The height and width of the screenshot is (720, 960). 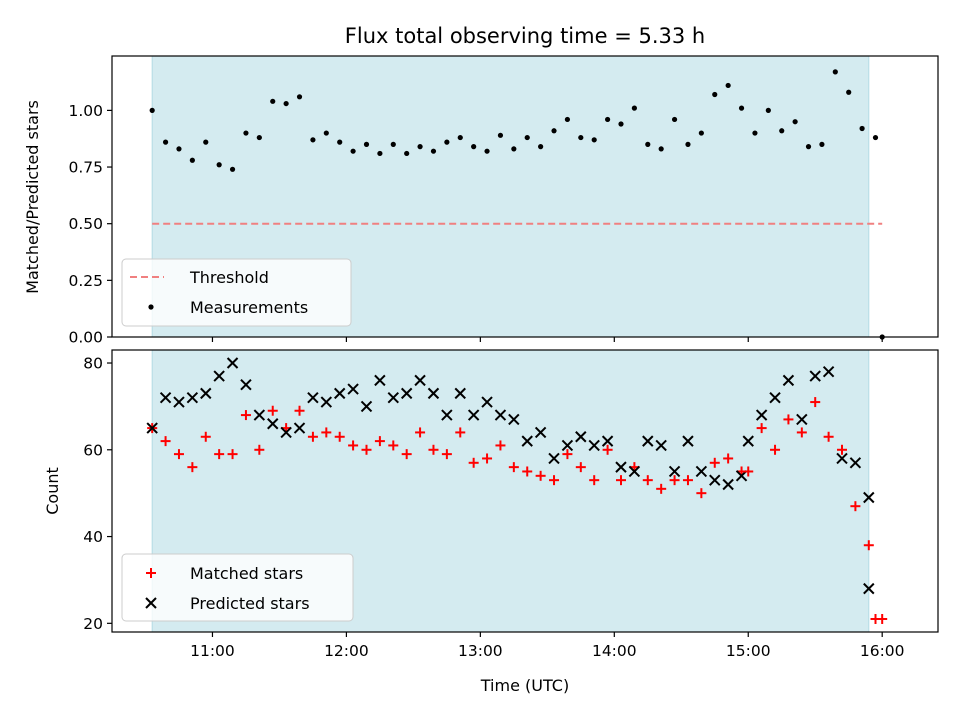 I want to click on count-x-ticks: 11:00 12:00 13:00 14:00 15:00 16:00, so click(x=547, y=646).